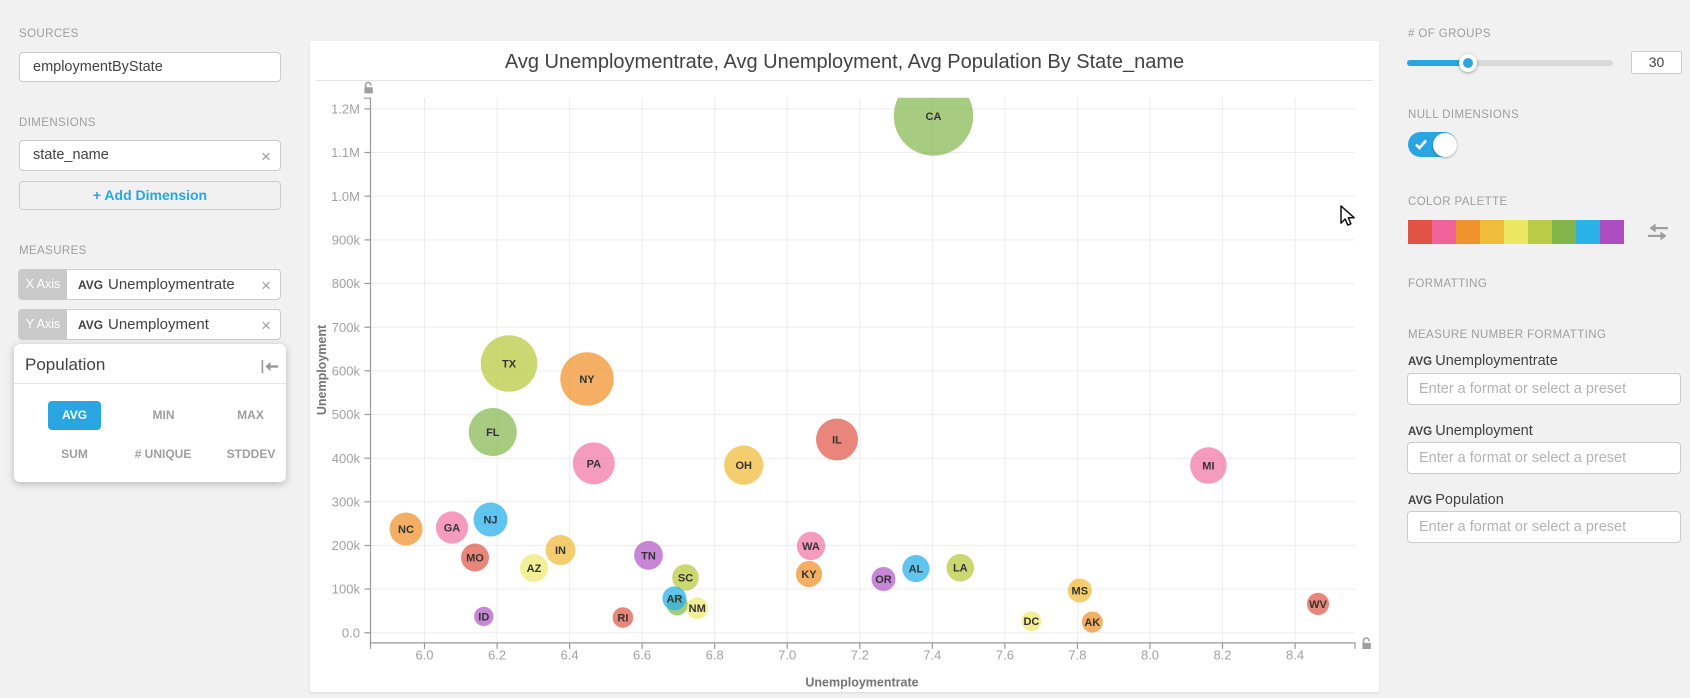  I want to click on svg-text: TN, so click(648, 556).